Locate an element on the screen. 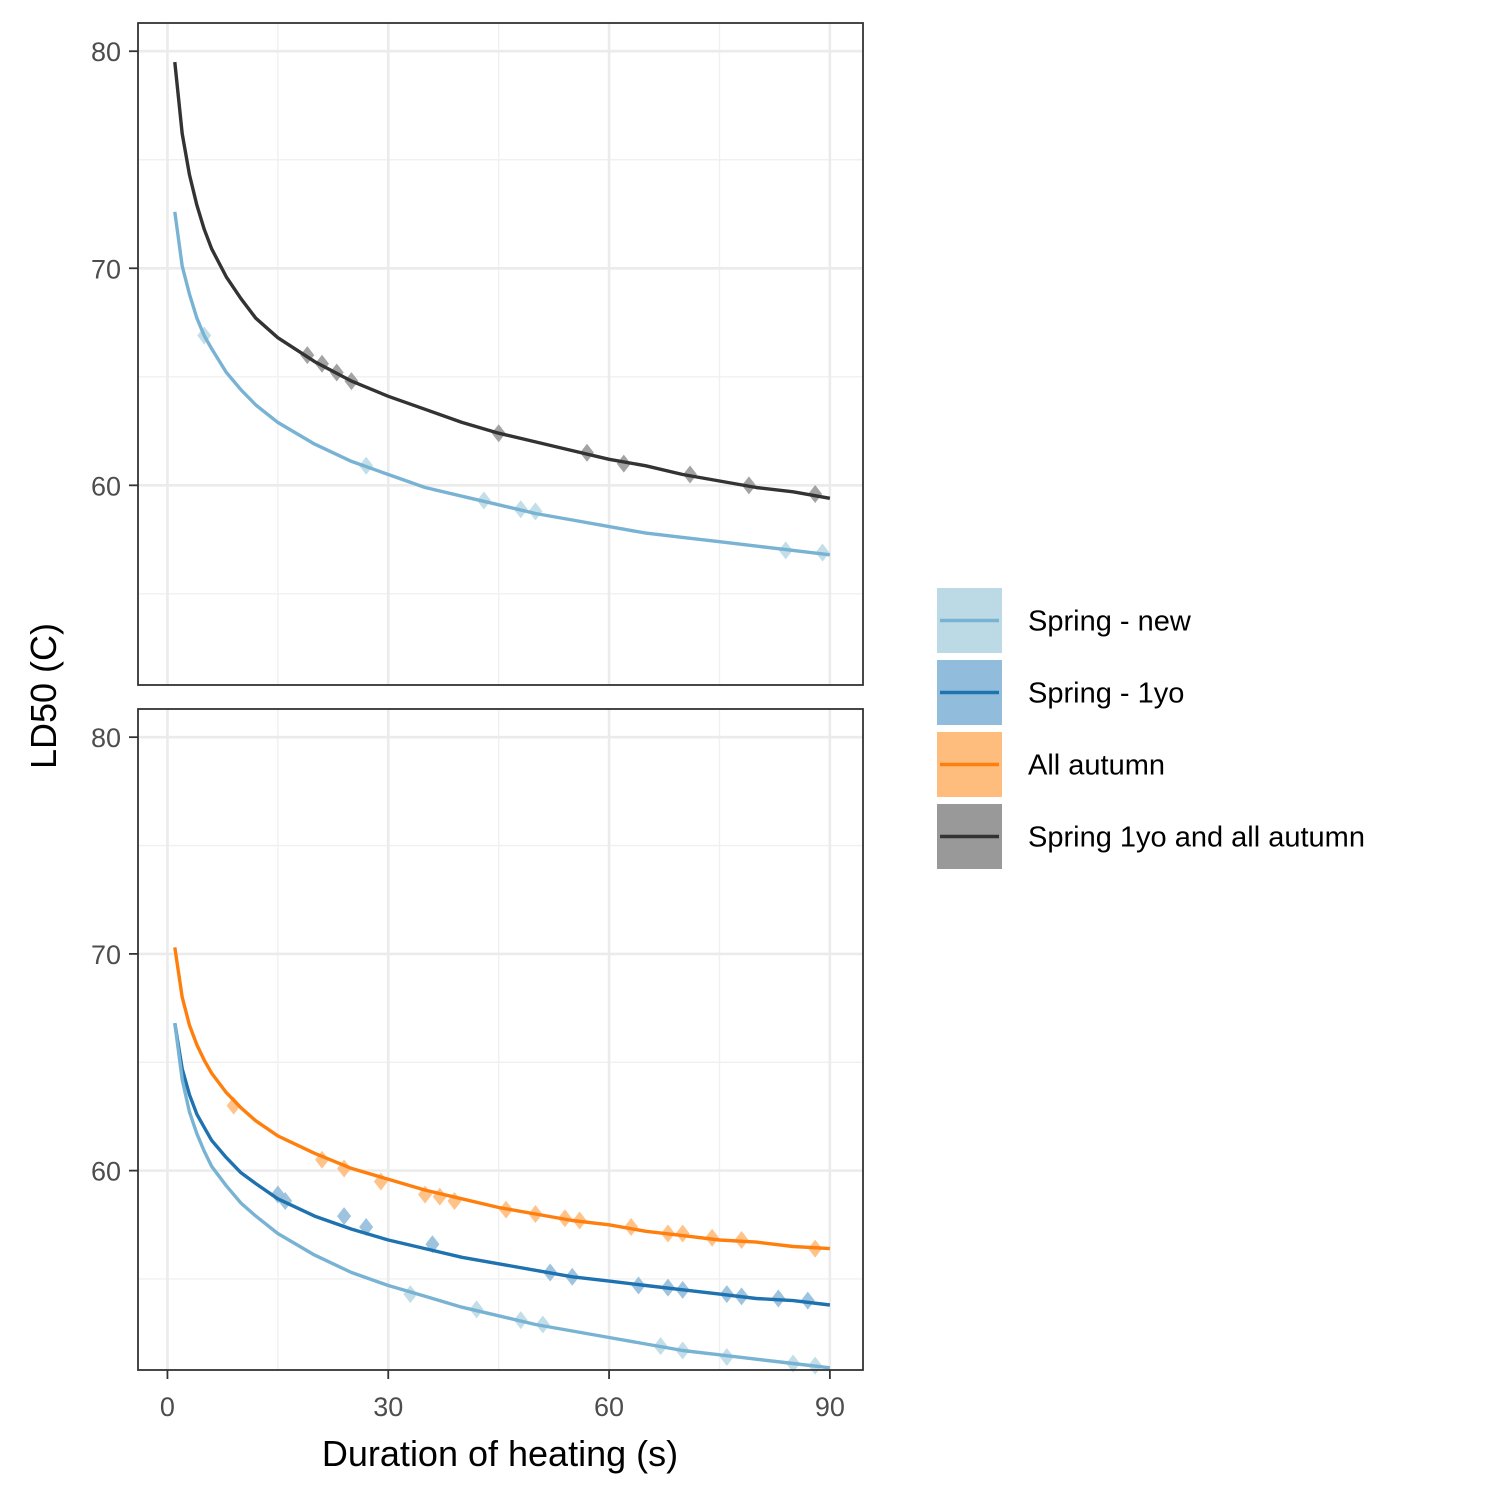  x-axis-title: Duration of heating (s) is located at coordinates (500, 1453).